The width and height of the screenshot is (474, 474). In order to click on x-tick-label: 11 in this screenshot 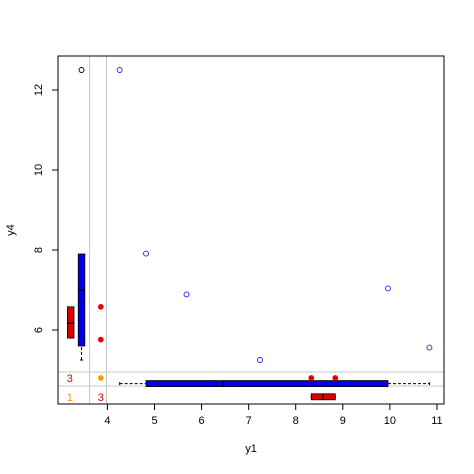, I will do `click(436, 421)`.